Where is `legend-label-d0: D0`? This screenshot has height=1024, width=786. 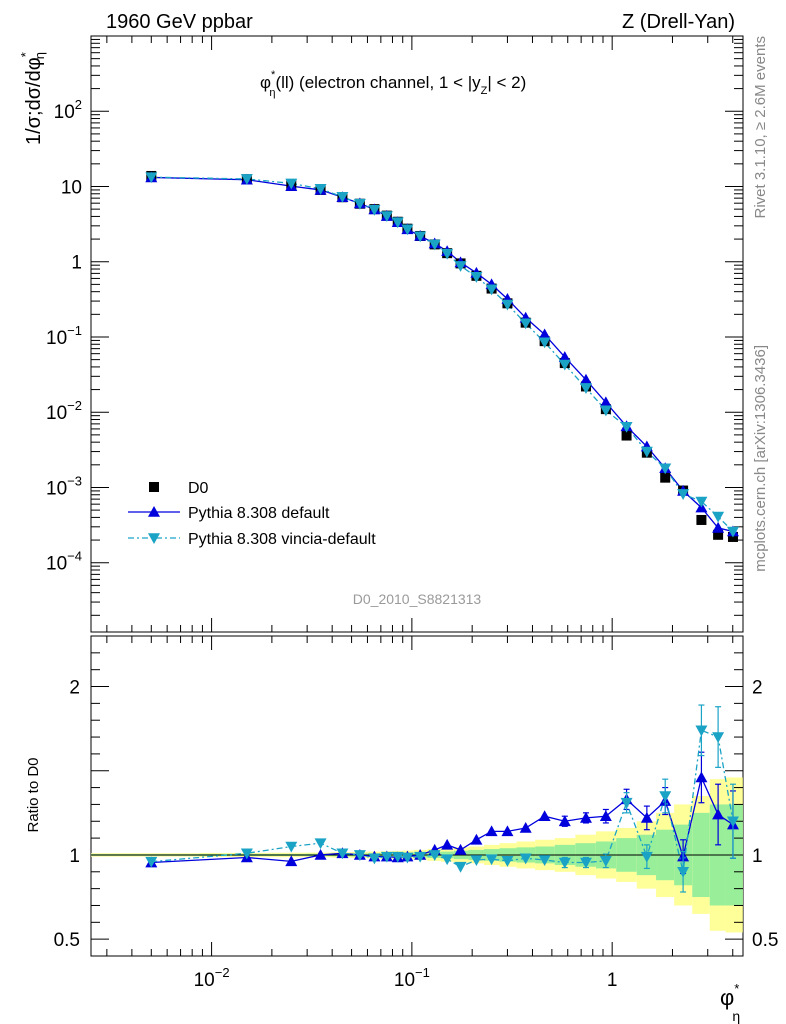
legend-label-d0: D0 is located at coordinates (198, 488).